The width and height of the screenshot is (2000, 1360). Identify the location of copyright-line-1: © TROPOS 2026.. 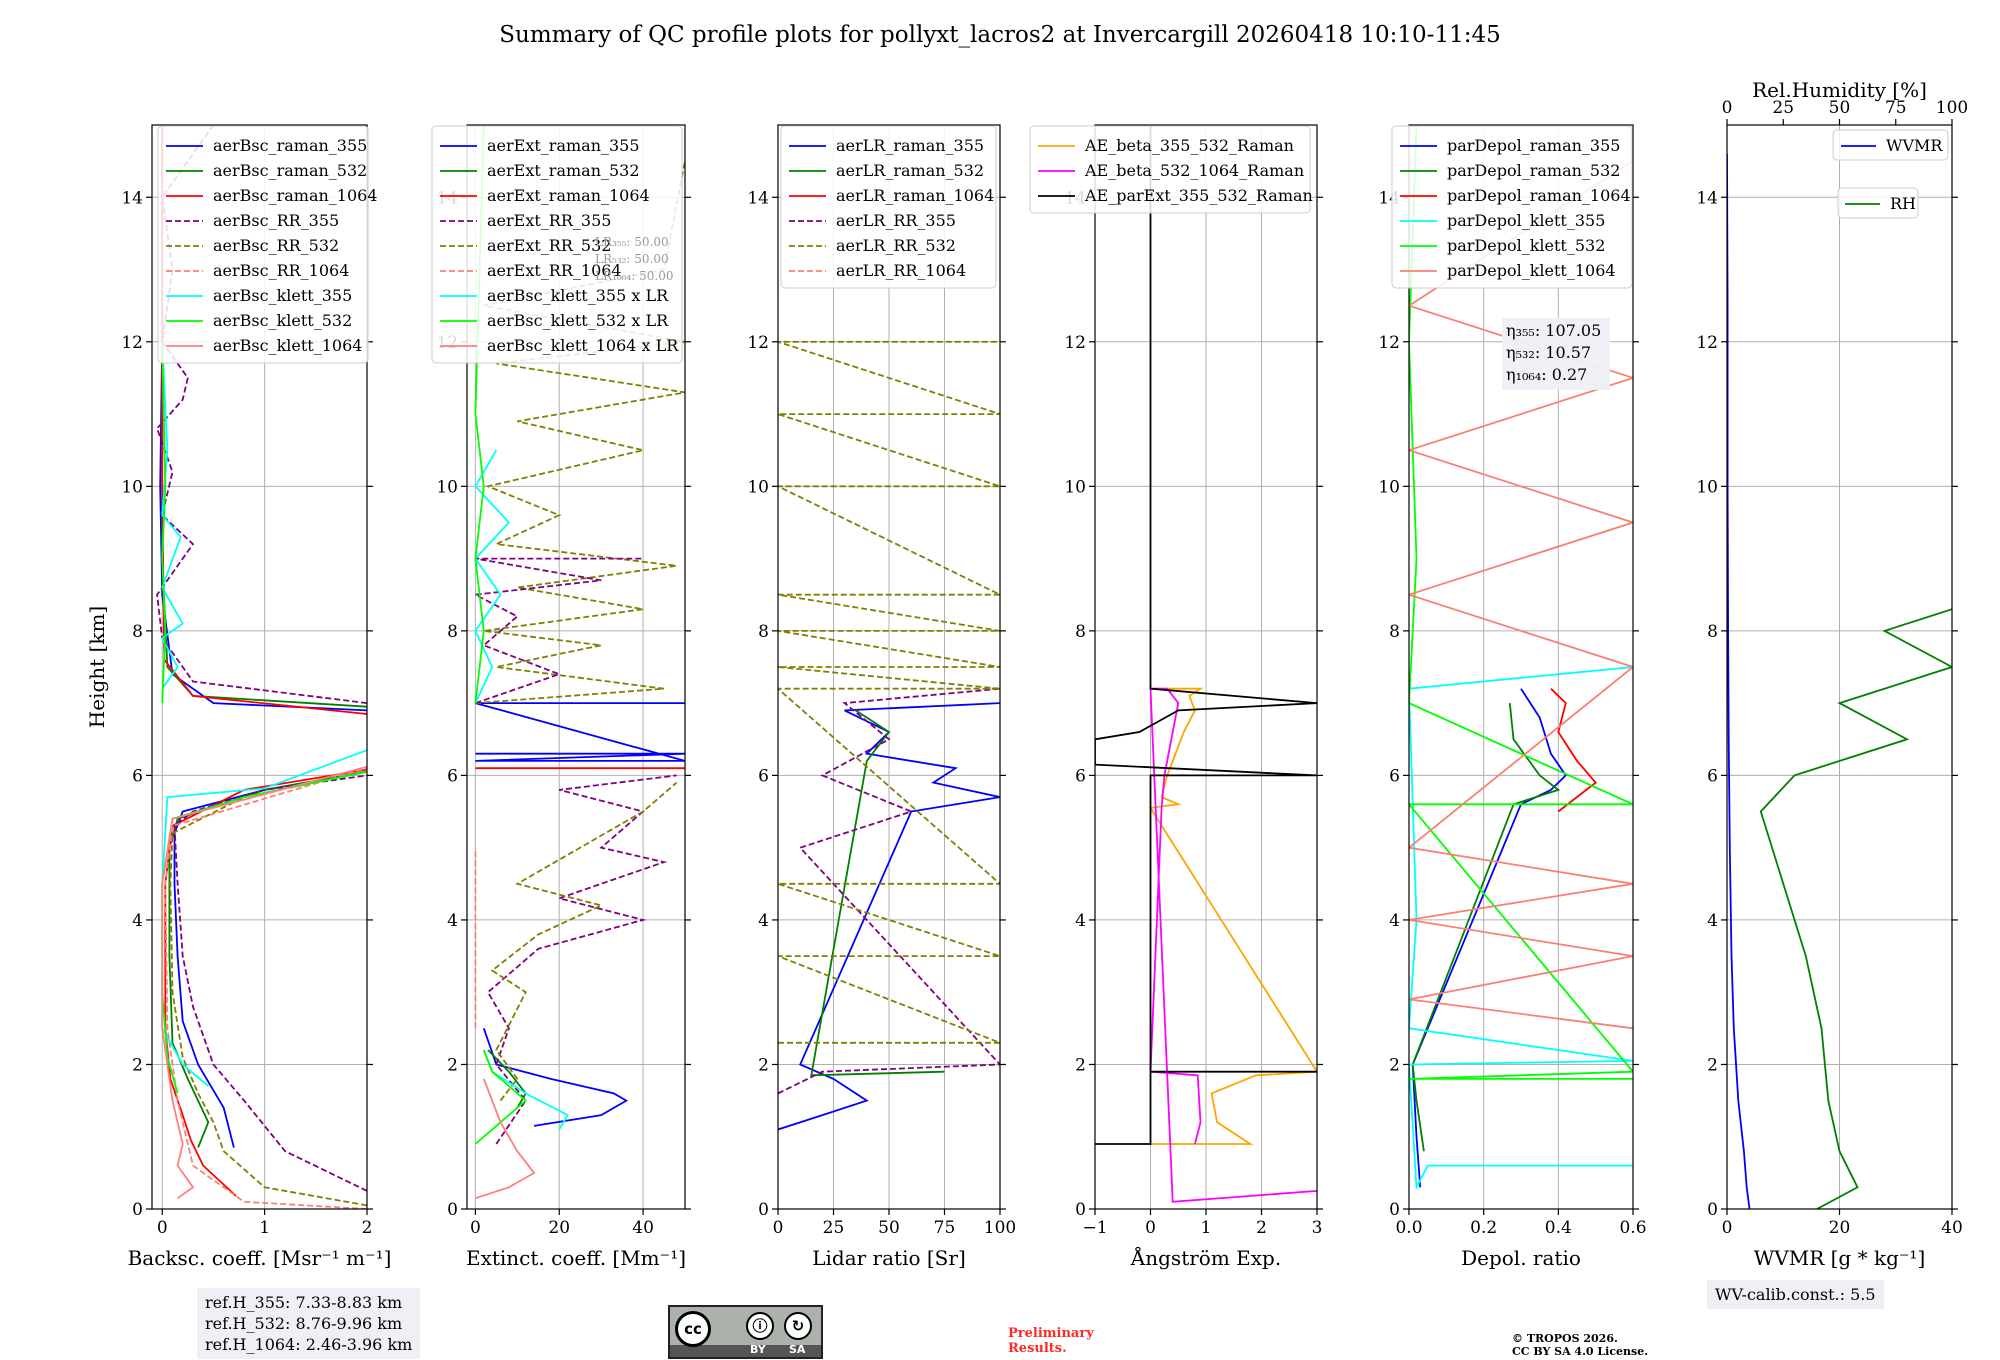
(1565, 1338).